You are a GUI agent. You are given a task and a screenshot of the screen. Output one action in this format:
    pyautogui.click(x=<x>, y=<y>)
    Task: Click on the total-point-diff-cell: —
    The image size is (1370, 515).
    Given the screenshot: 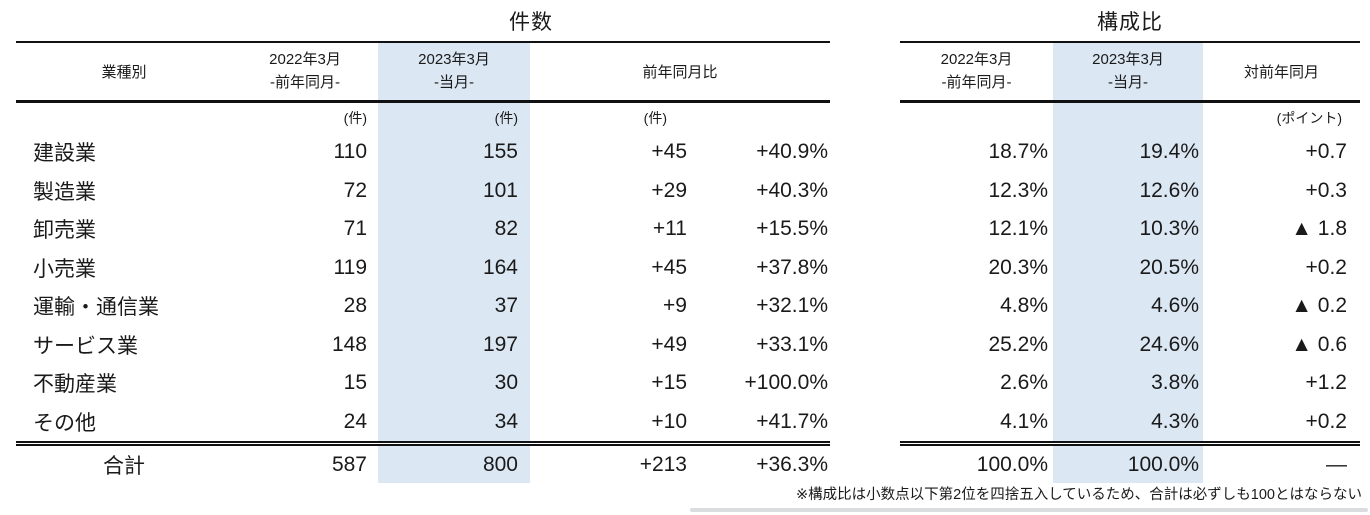 What is the action you would take?
    pyautogui.click(x=1336, y=464)
    